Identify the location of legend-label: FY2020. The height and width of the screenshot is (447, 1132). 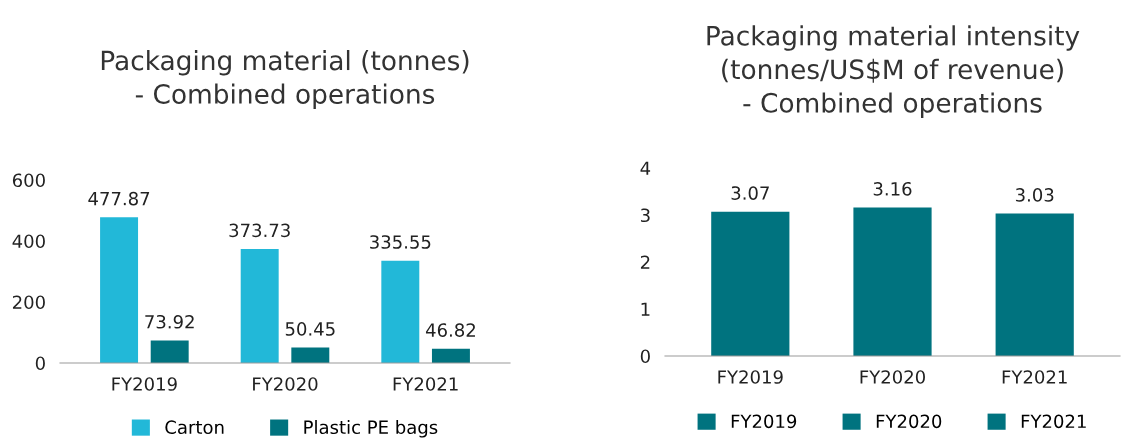
(909, 421).